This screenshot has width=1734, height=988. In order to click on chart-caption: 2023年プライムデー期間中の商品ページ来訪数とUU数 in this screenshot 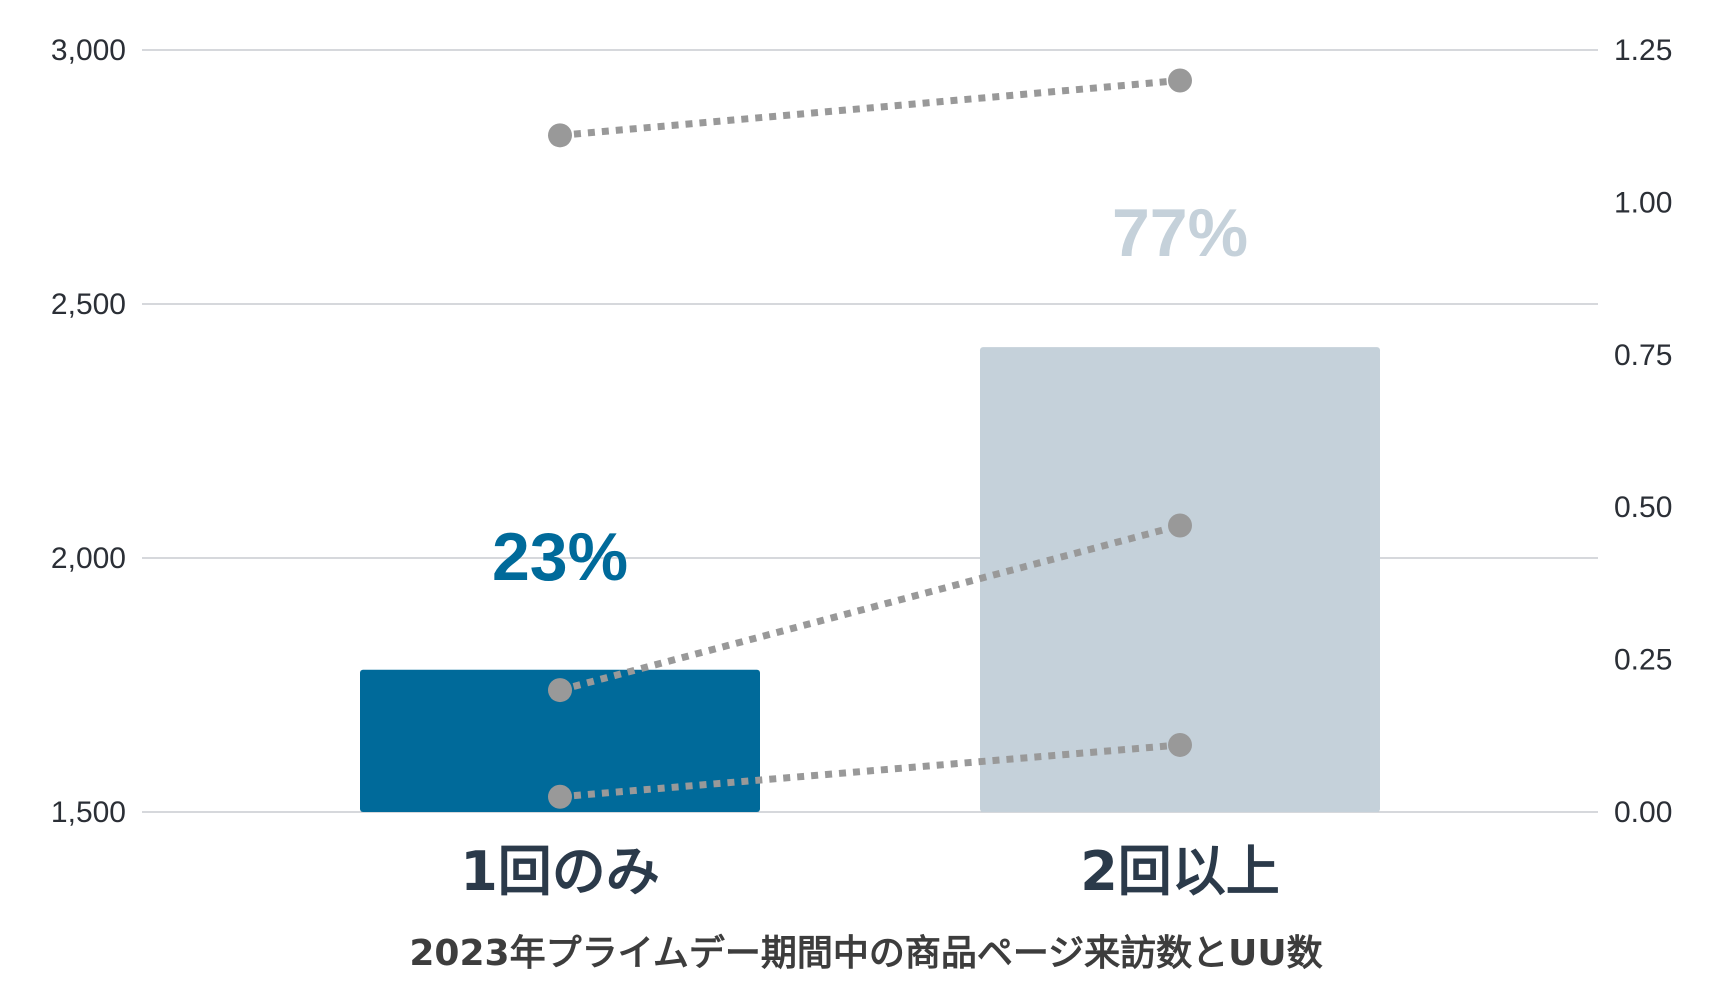, I will do `click(865, 953)`.